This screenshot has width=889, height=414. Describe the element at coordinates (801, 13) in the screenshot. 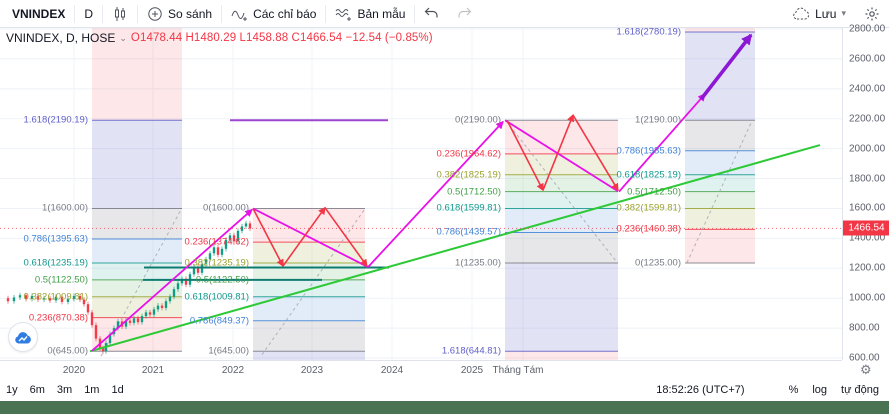

I see `cloud-icon` at that location.